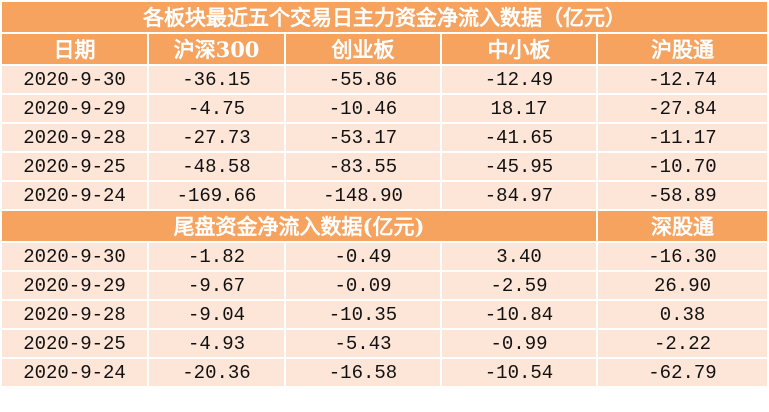 This screenshot has height=412, width=769. I want to click on table-row: 日期 沪深300 创业板 中小板 沪股通, so click(384, 49).